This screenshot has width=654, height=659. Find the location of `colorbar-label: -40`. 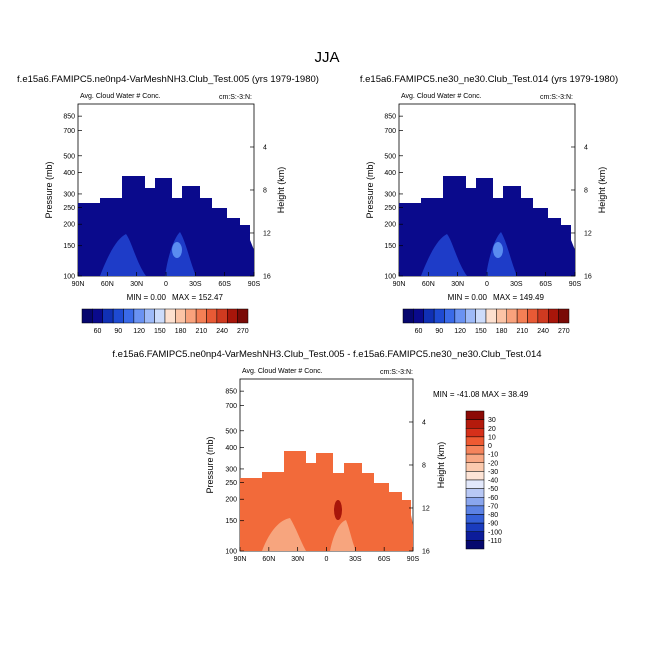

colorbar-label: -40 is located at coordinates (493, 481).